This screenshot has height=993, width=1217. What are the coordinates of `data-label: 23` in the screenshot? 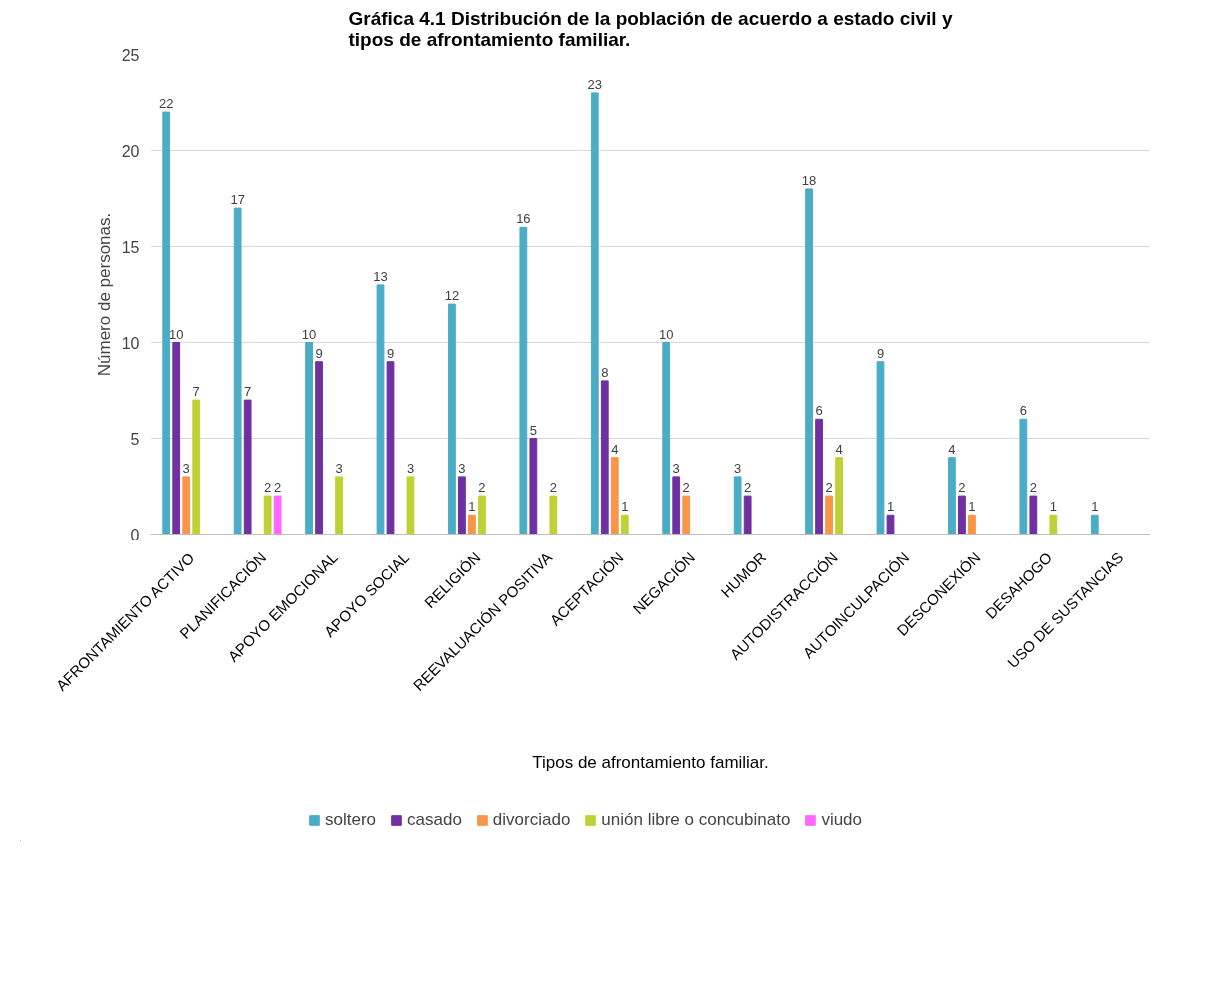 It's located at (595, 84).